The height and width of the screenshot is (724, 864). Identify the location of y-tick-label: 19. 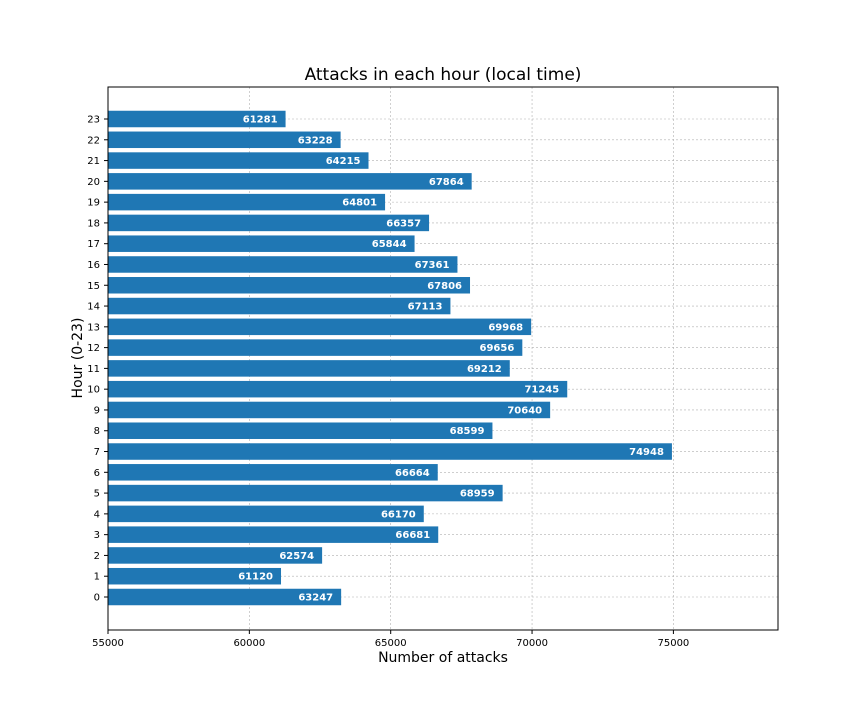
(93, 203).